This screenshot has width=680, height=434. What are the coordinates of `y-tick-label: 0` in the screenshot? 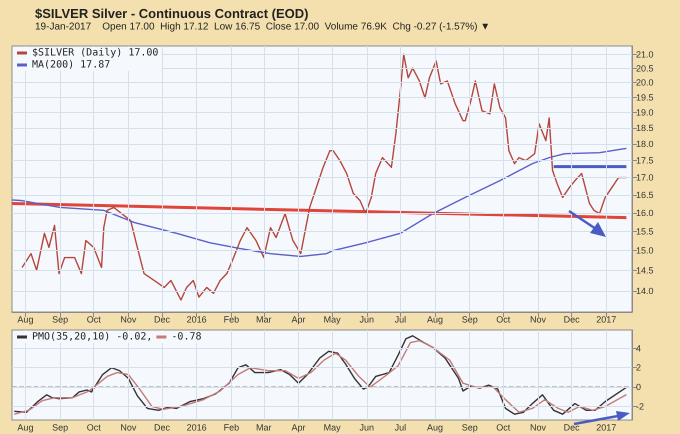 It's located at (639, 387).